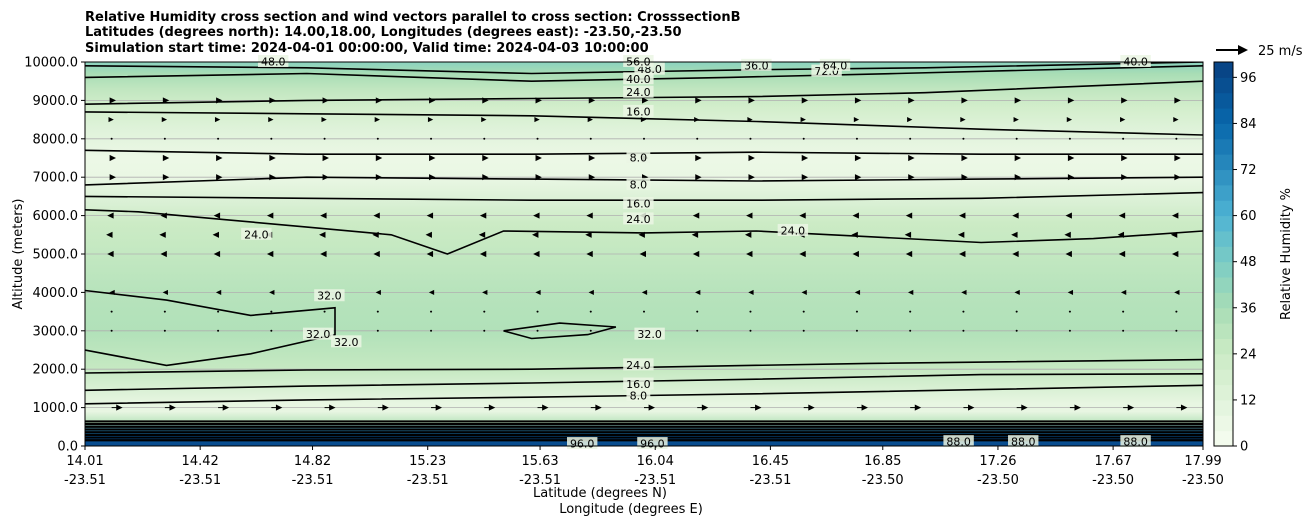 Image resolution: width=1304 pixels, height=526 pixels. Describe the element at coordinates (1248, 400) in the screenshot. I see `colorbar-tick-label: 12` at that location.